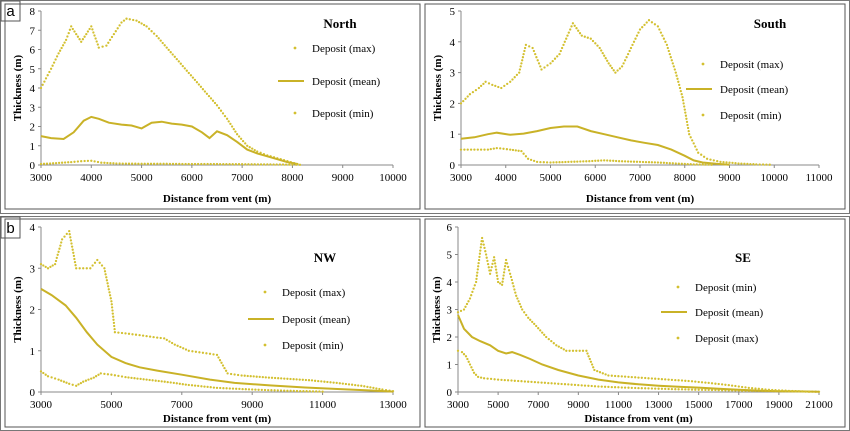 The width and height of the screenshot is (850, 431). What do you see at coordinates (779, 405) in the screenshot?
I see `x-tick-label: 19000` at bounding box center [779, 405].